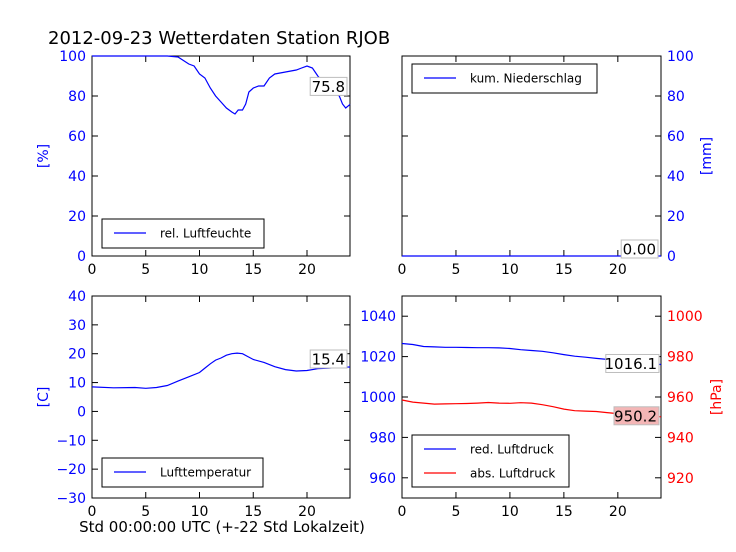 The image size is (736, 552). I want to click on y-tick-label: 80, so click(77, 97).